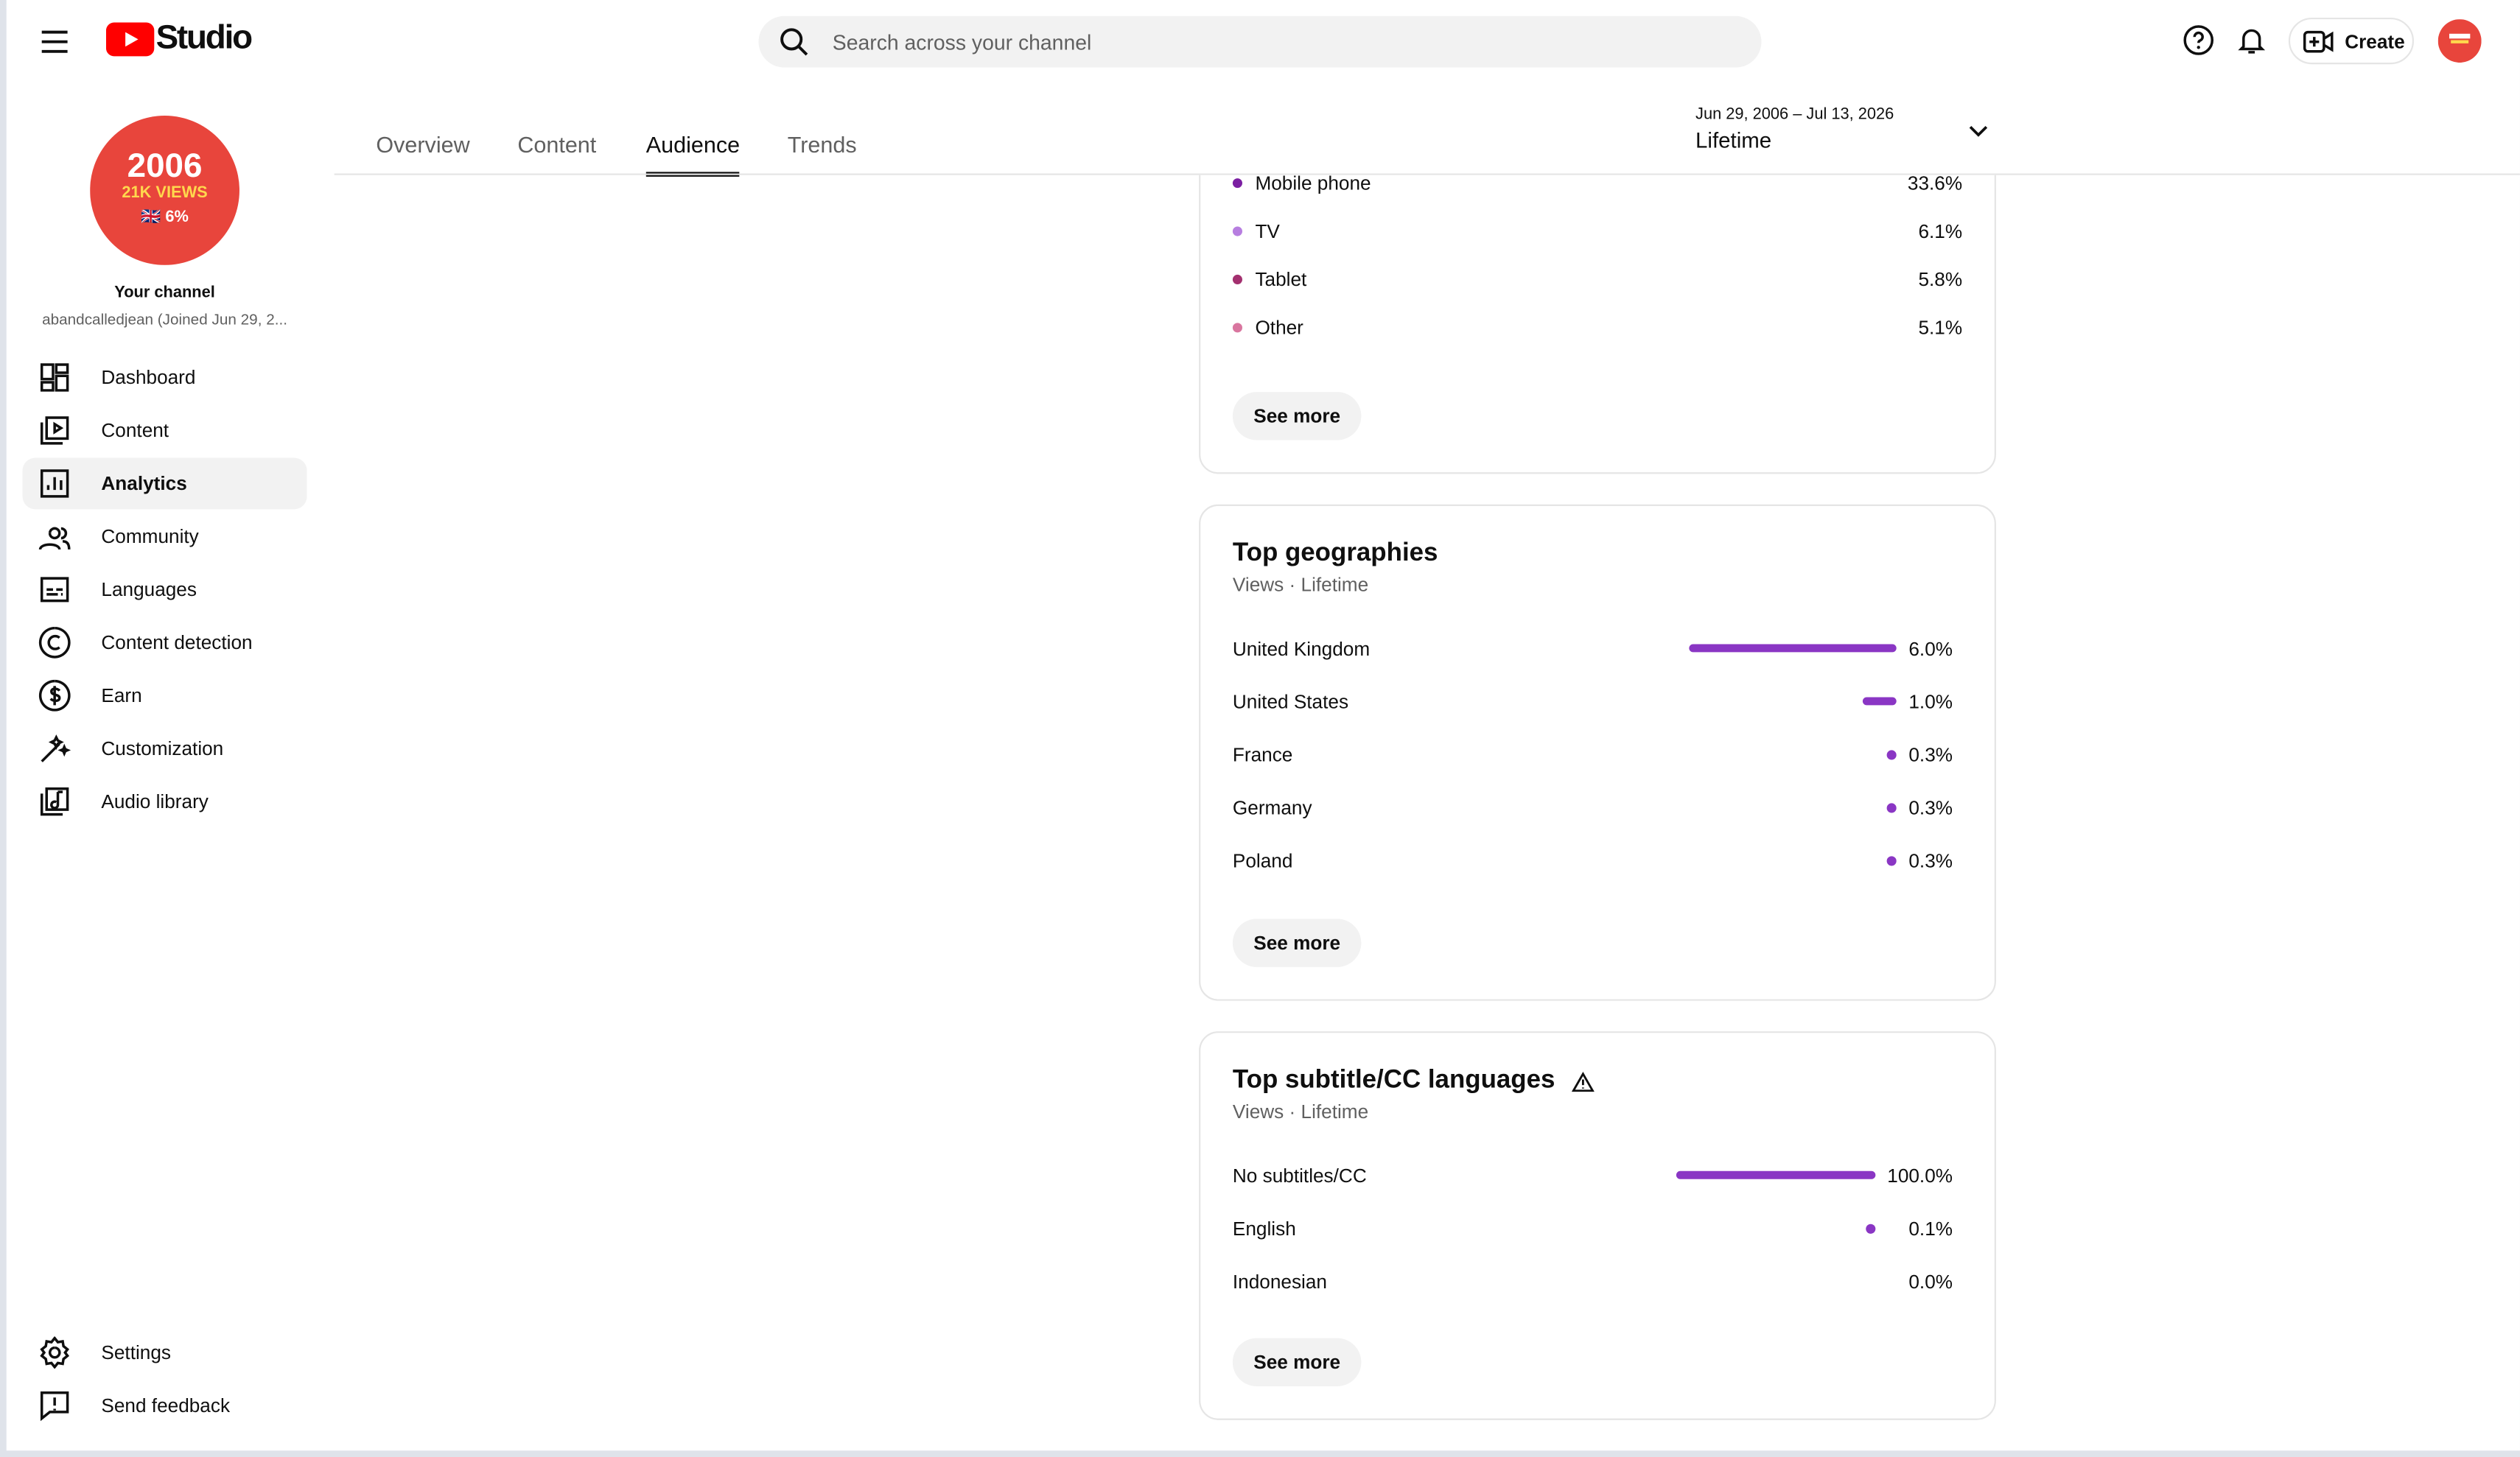 This screenshot has width=2520, height=1457. I want to click on nav-label: Content detection, so click(177, 642).